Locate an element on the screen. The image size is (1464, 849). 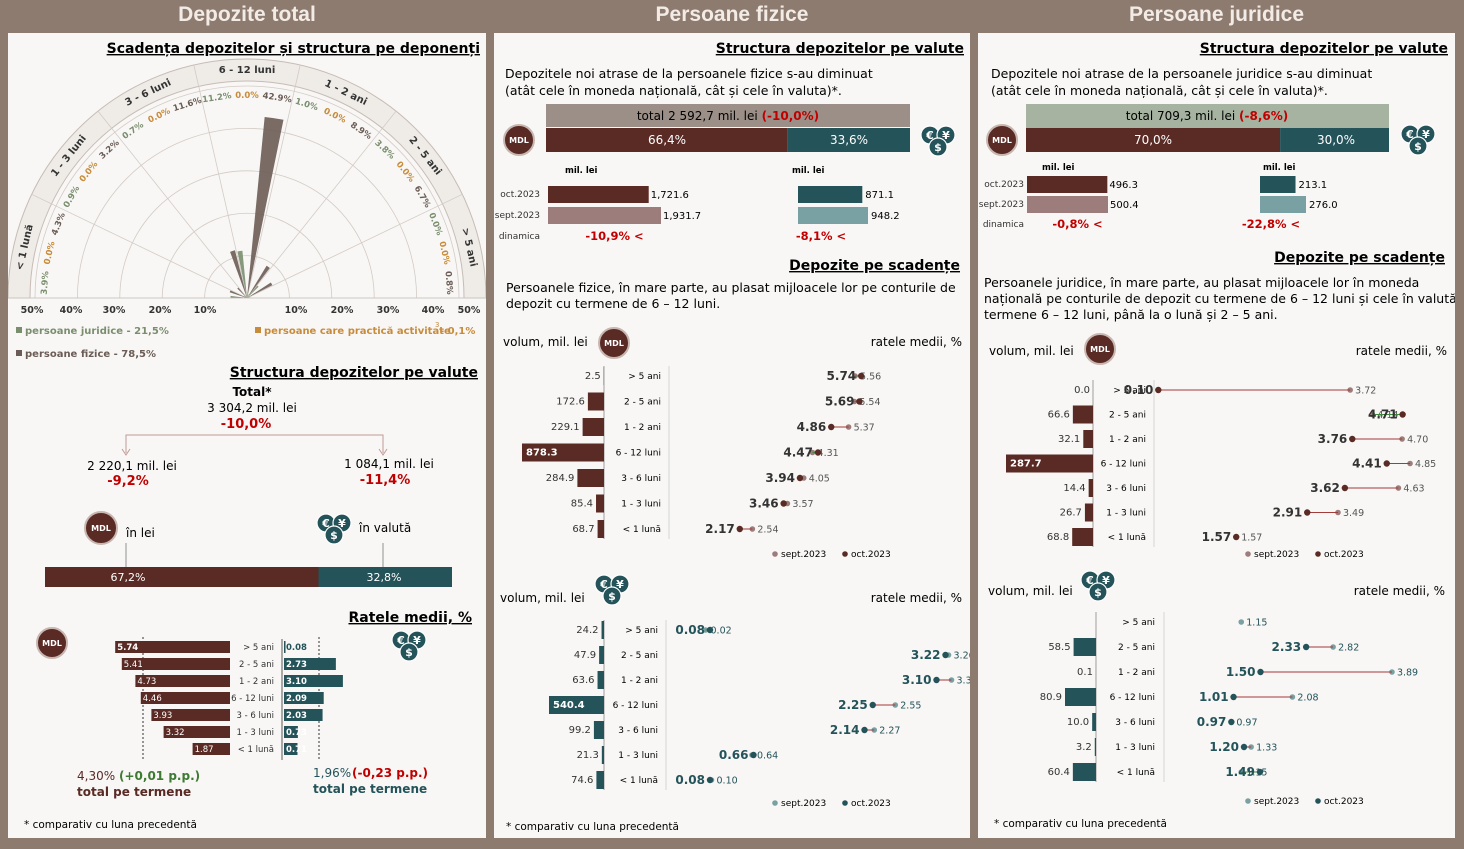
mdl-rate-label: 5.74 is located at coordinates (127, 648).